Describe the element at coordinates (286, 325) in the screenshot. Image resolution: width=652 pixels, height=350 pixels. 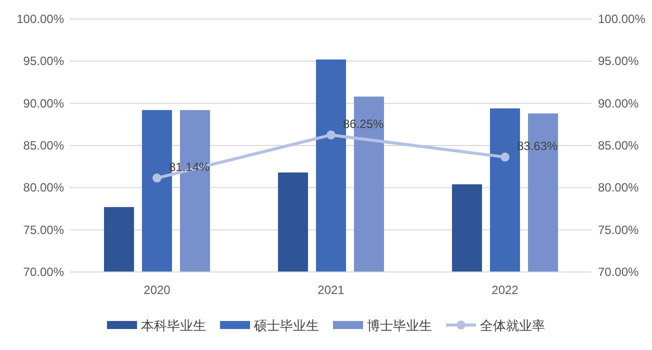
I see `legend-label: 硕士毕业生` at that location.